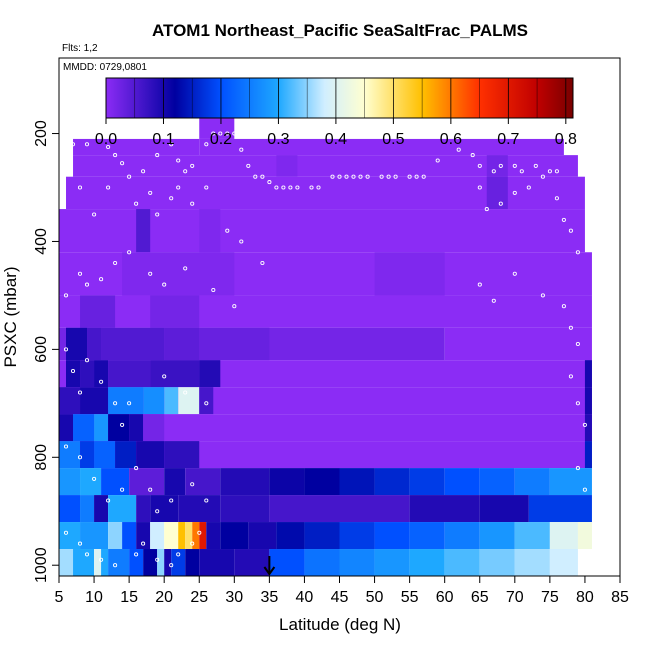 This screenshot has width=650, height=650. I want to click on flights-label: Flts: 1,2, so click(80, 48).